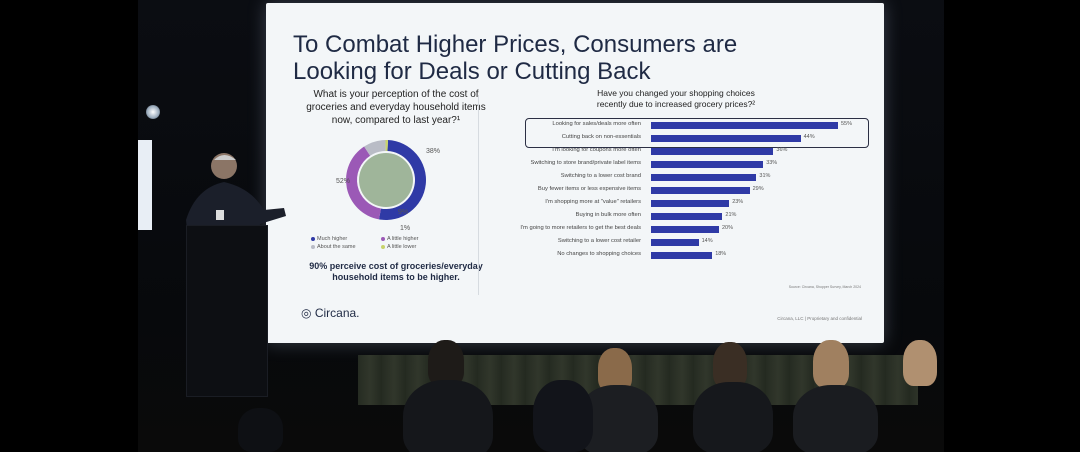 This screenshot has height=452, width=1080. I want to click on bar-row: Buying in bulk more often 21%, so click(686, 216).